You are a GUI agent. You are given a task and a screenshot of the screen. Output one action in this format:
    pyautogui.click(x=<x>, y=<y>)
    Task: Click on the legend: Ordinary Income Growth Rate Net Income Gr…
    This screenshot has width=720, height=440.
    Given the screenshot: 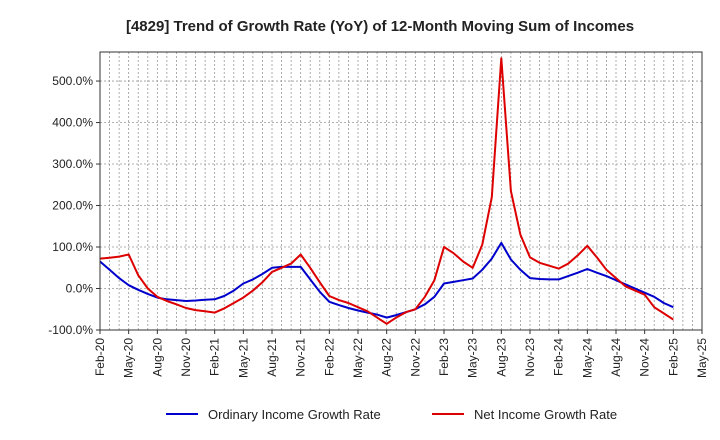 What is the action you would take?
    pyautogui.click(x=391, y=414)
    